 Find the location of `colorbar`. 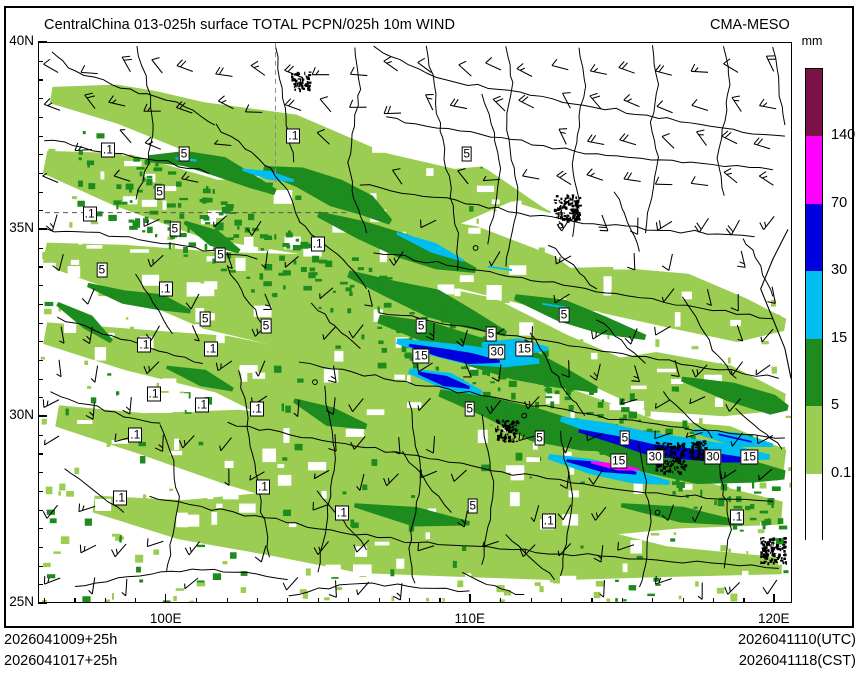

colorbar is located at coordinates (814, 305).